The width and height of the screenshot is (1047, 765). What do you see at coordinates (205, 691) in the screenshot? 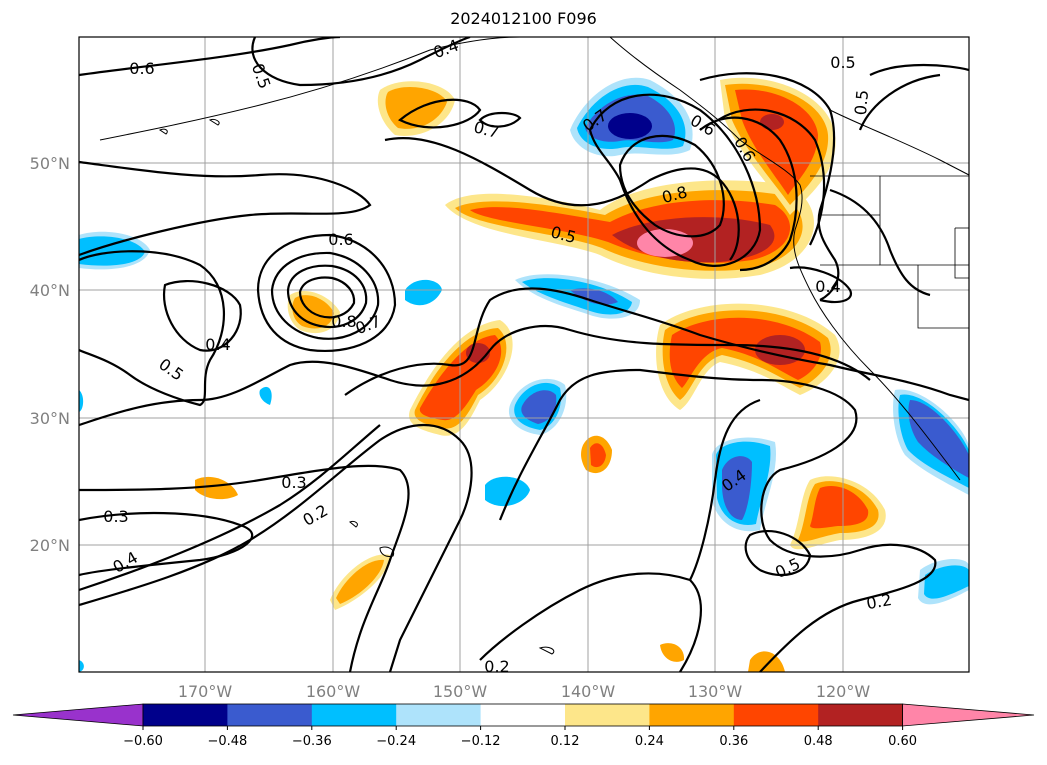
I see `lon-label-170w: 170°W` at bounding box center [205, 691].